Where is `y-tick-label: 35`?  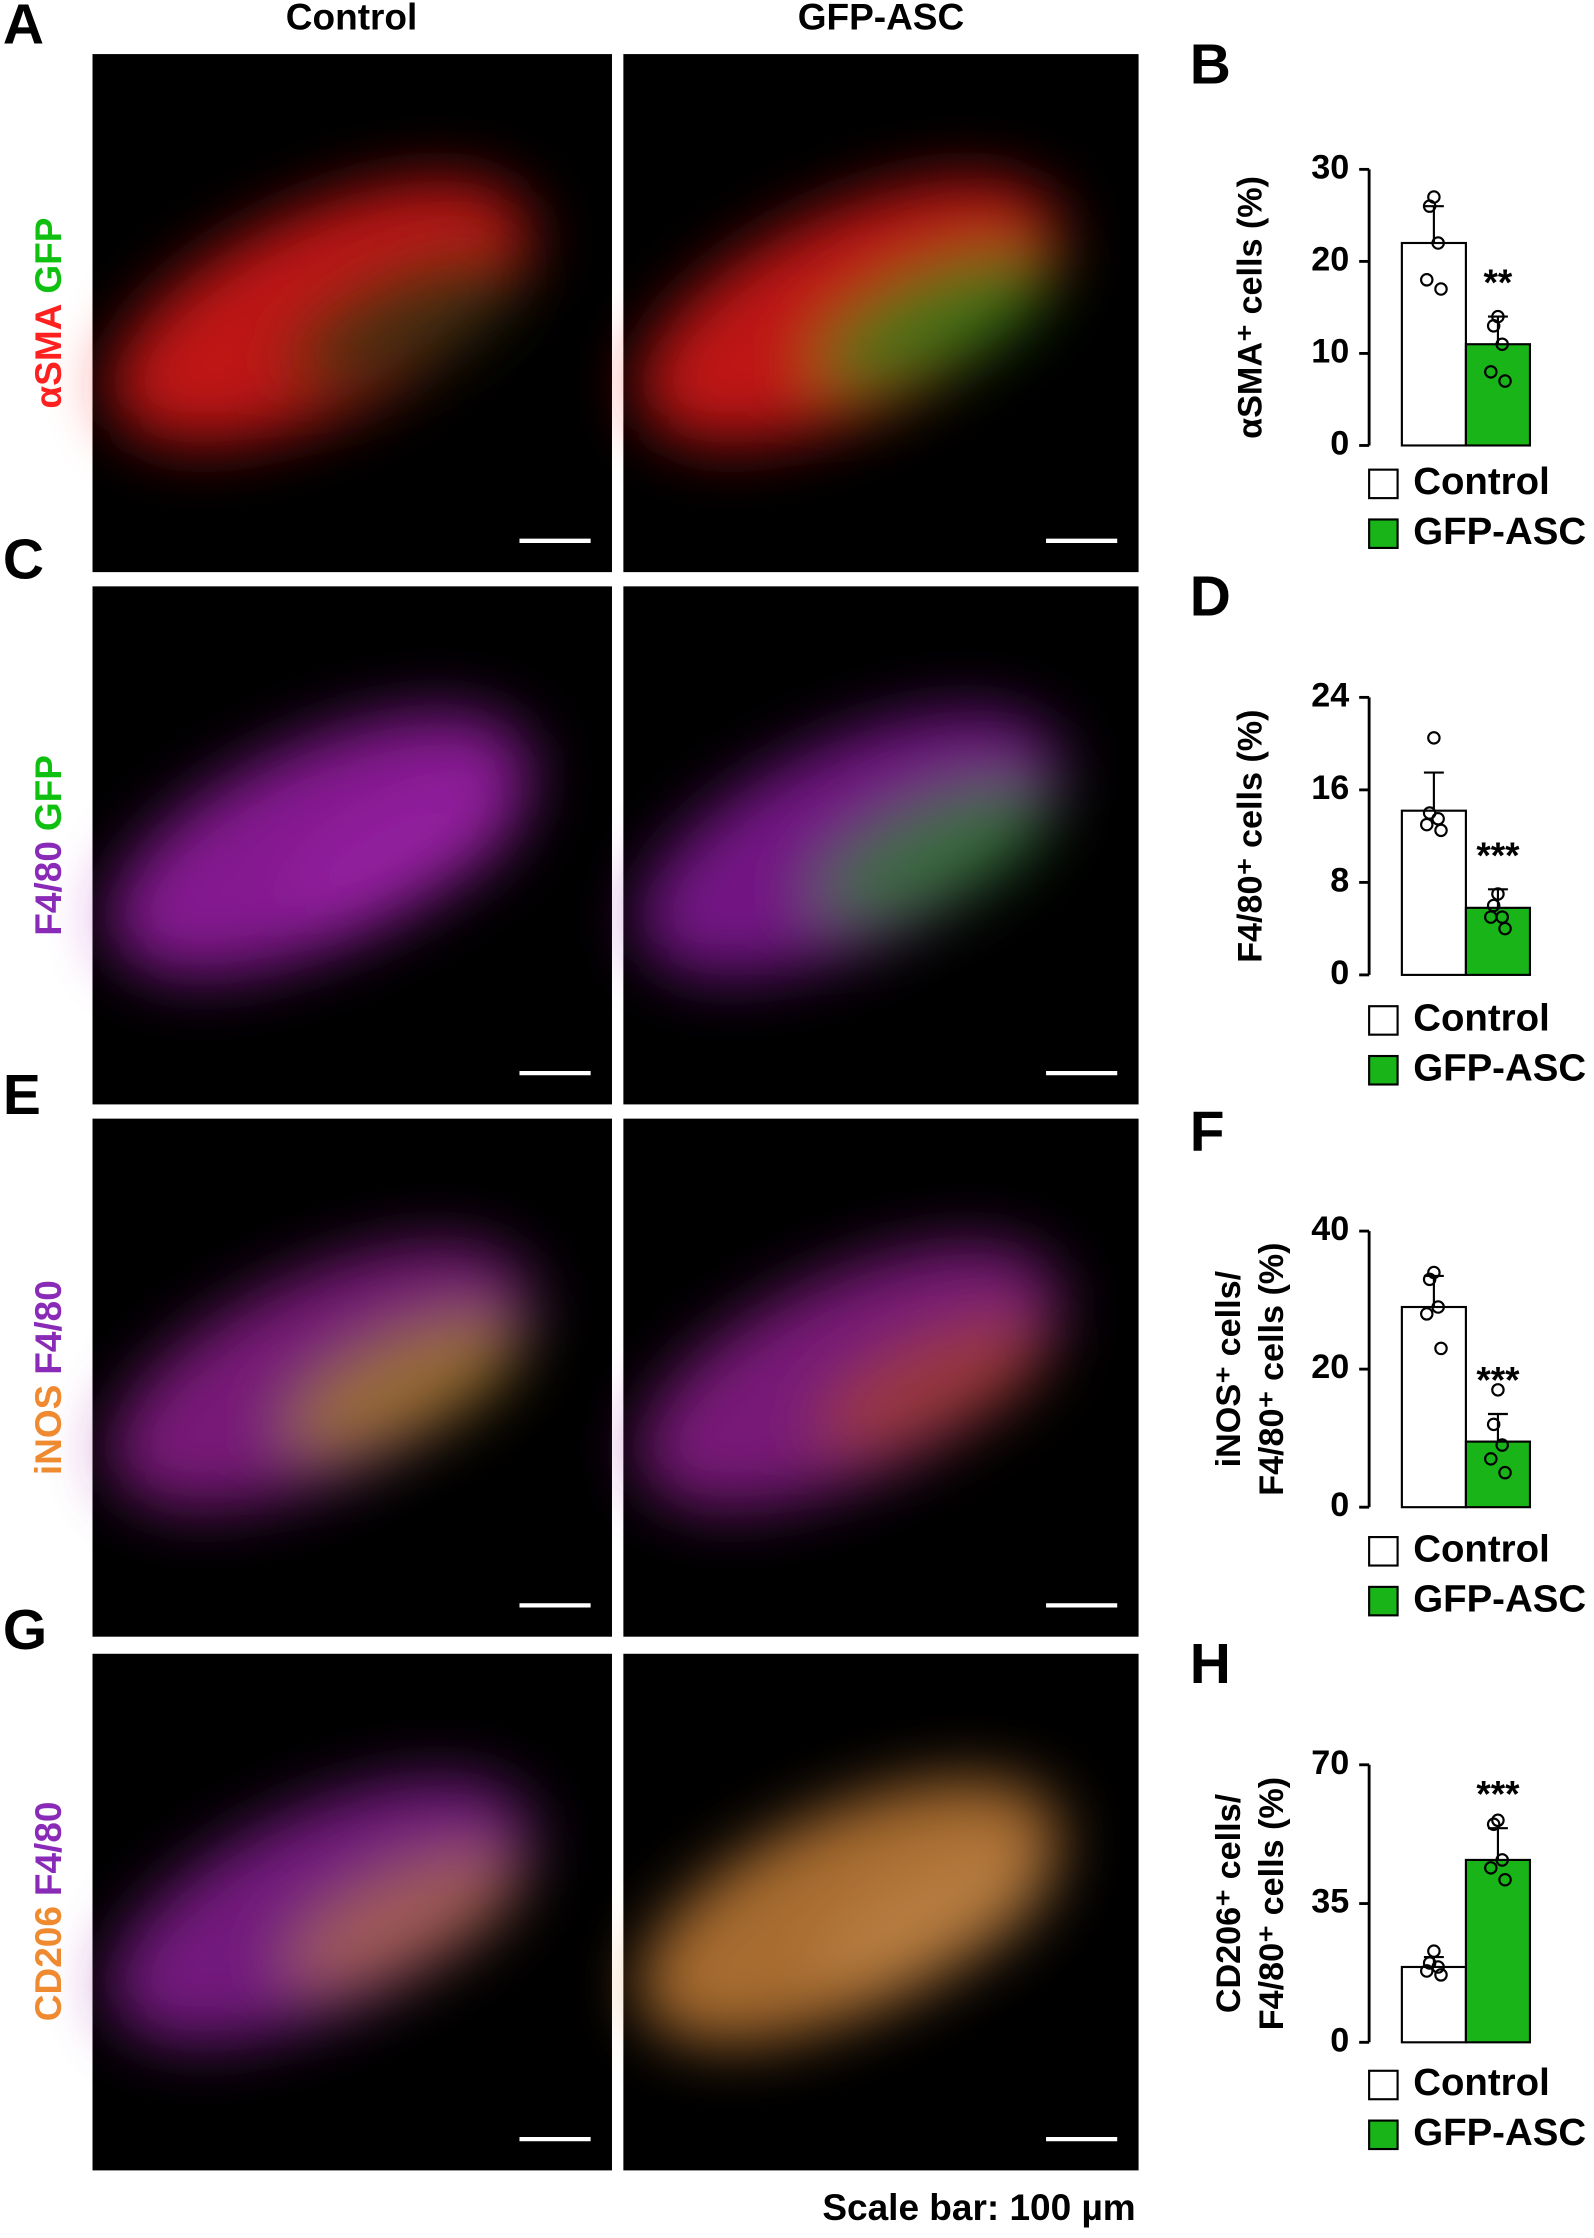
y-tick-label: 35 is located at coordinates (1330, 1902).